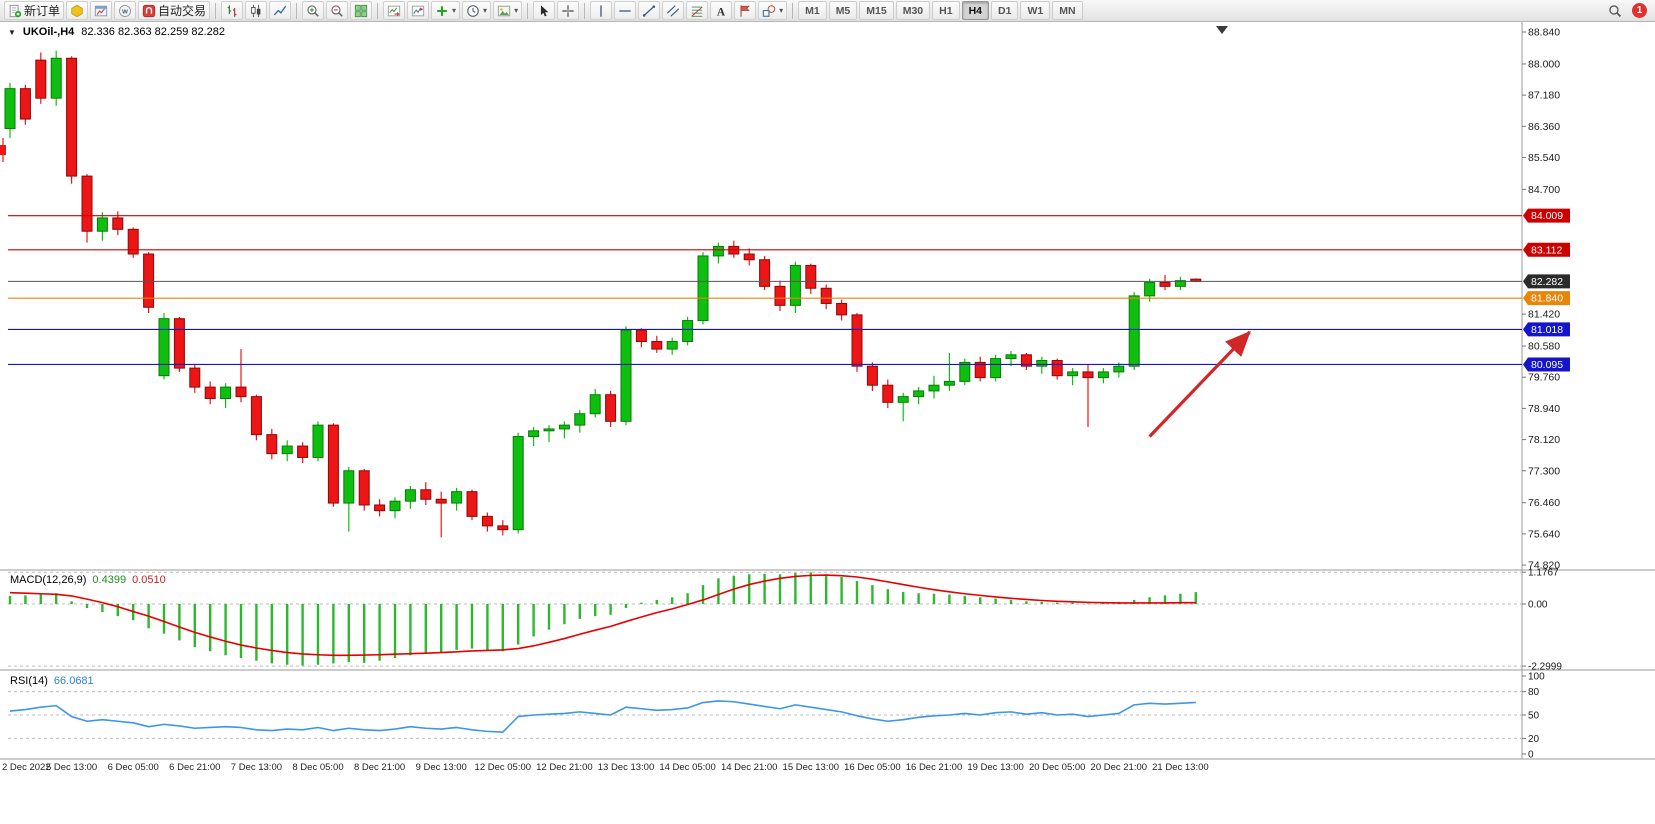  Describe the element at coordinates (256, 767) in the screenshot. I see `svg-text: 7 Dec 13:00` at that location.